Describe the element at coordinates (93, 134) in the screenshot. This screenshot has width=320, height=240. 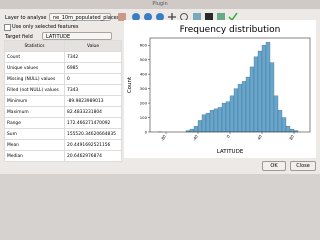
I see `table-cell: 155520.34620664835` at that location.